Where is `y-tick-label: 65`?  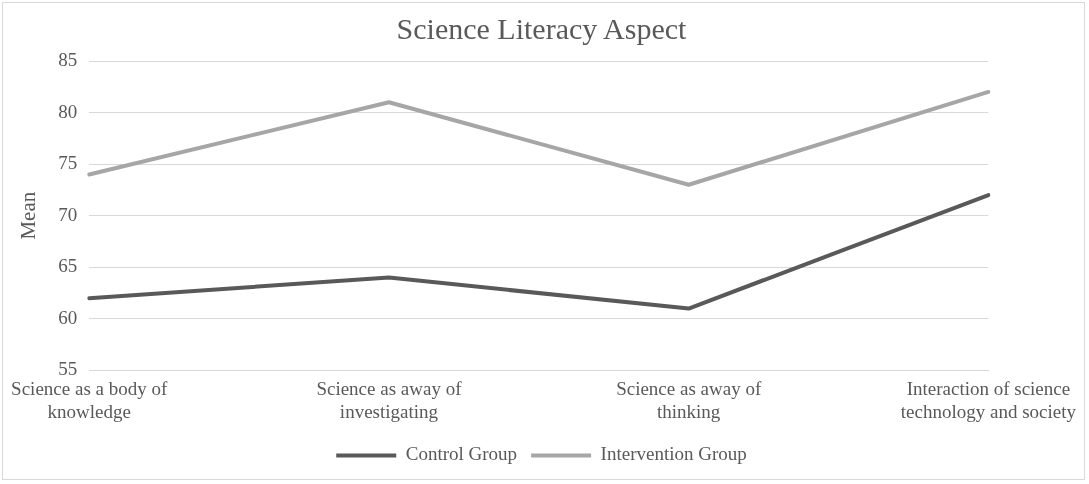 y-tick-label: 65 is located at coordinates (68, 266).